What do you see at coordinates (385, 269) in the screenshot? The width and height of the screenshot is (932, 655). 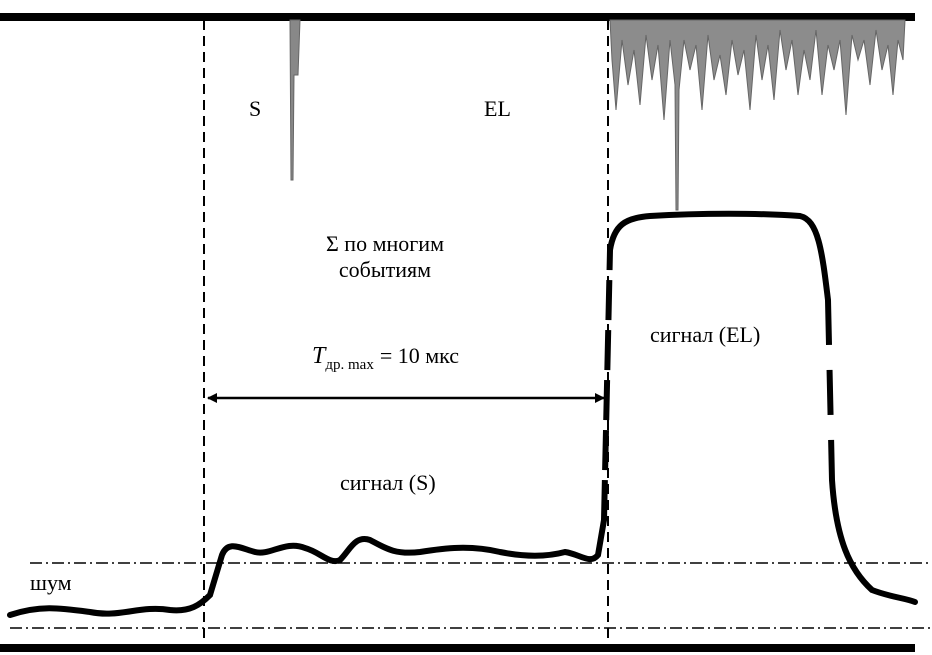 I see `sum-label: событиям` at bounding box center [385, 269].